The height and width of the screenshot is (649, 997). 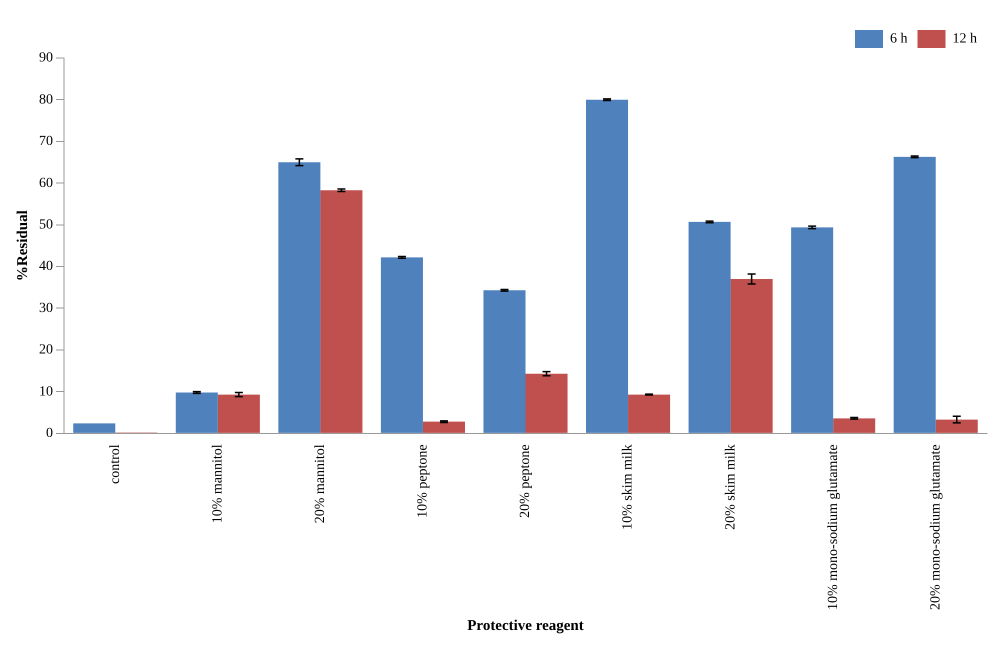 I want to click on x-tick-label: 20% skim milk, so click(x=730, y=487).